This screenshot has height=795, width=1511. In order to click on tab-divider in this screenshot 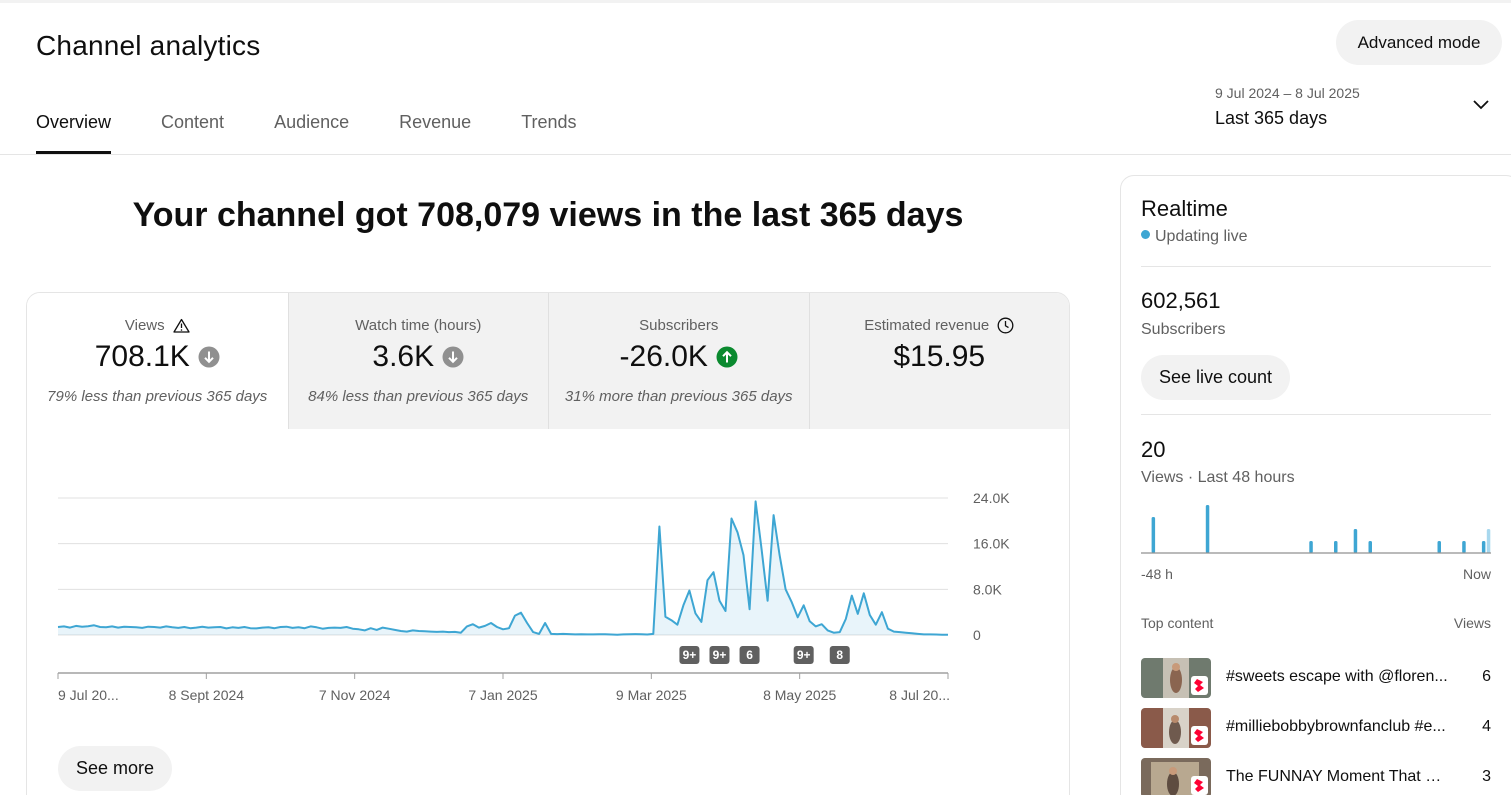, I will do `click(755, 154)`.